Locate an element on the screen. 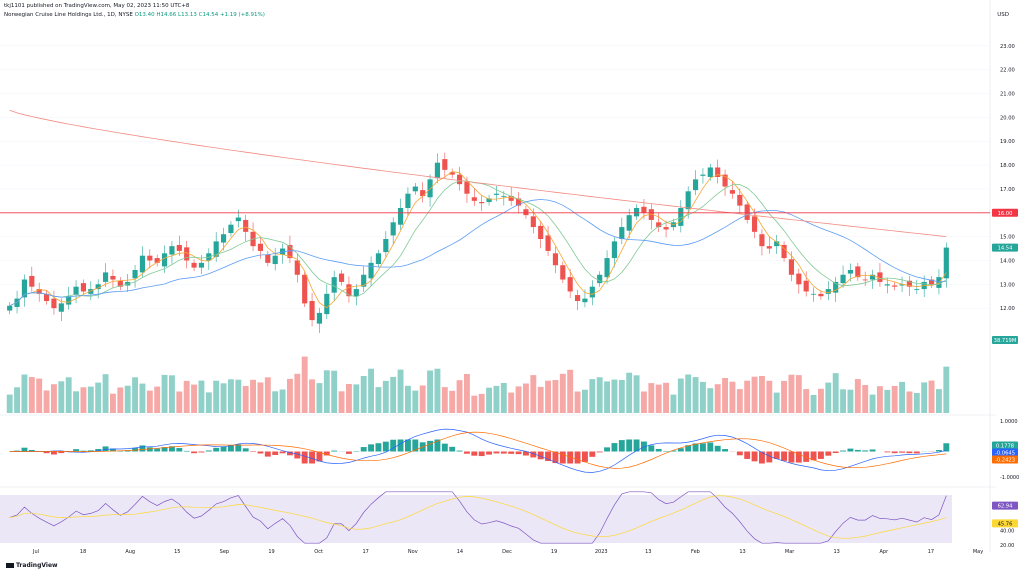 This screenshot has height=575, width=1024. macd-signal-label-tag is located at coordinates (1005, 459).